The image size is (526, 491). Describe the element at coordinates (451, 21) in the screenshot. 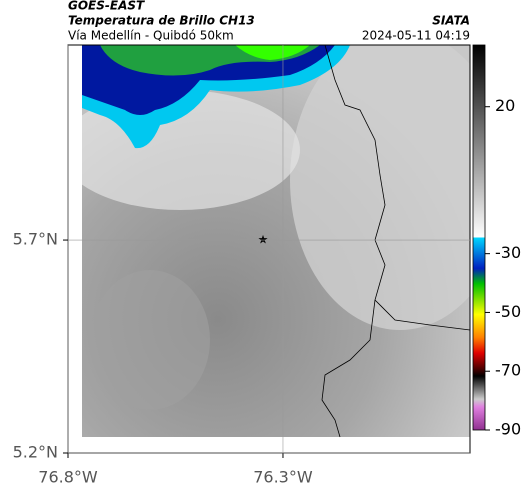

I see `source: SIATA` at that location.